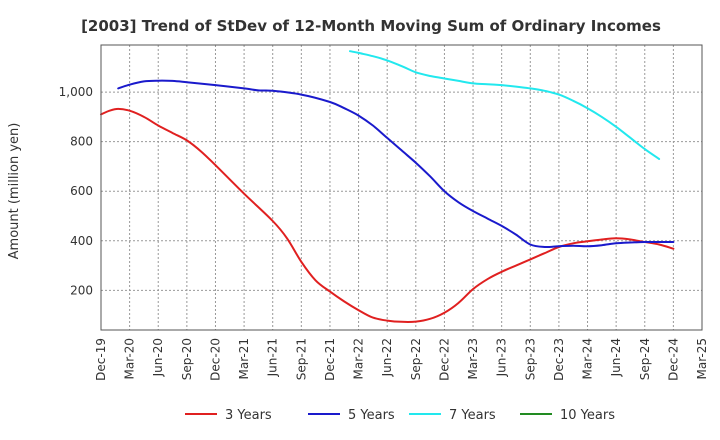 Image resolution: width=720 pixels, height=440 pixels. Describe the element at coordinates (588, 358) in the screenshot. I see `x-tick-label: Mar-24` at that location.